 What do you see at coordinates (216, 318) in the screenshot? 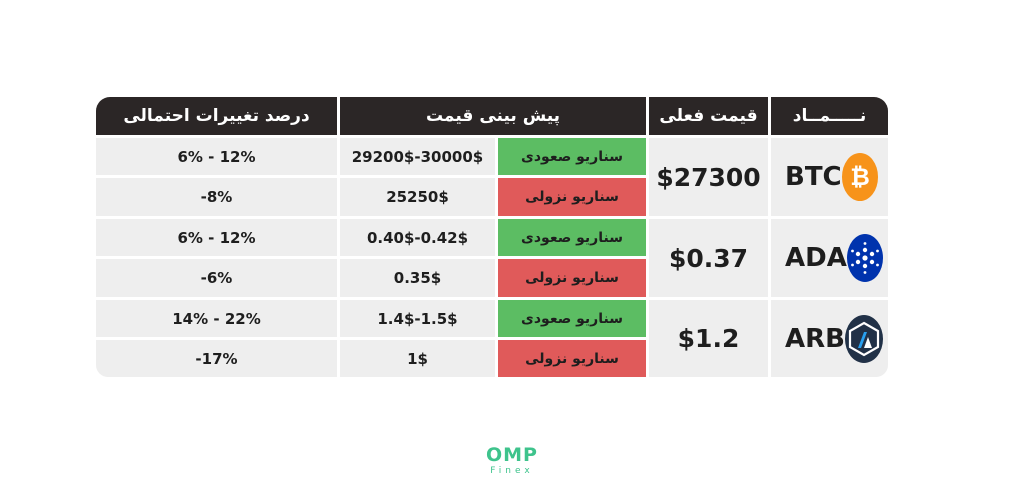
I see `change-arb-up: 14% - 22%` at bounding box center [216, 318].